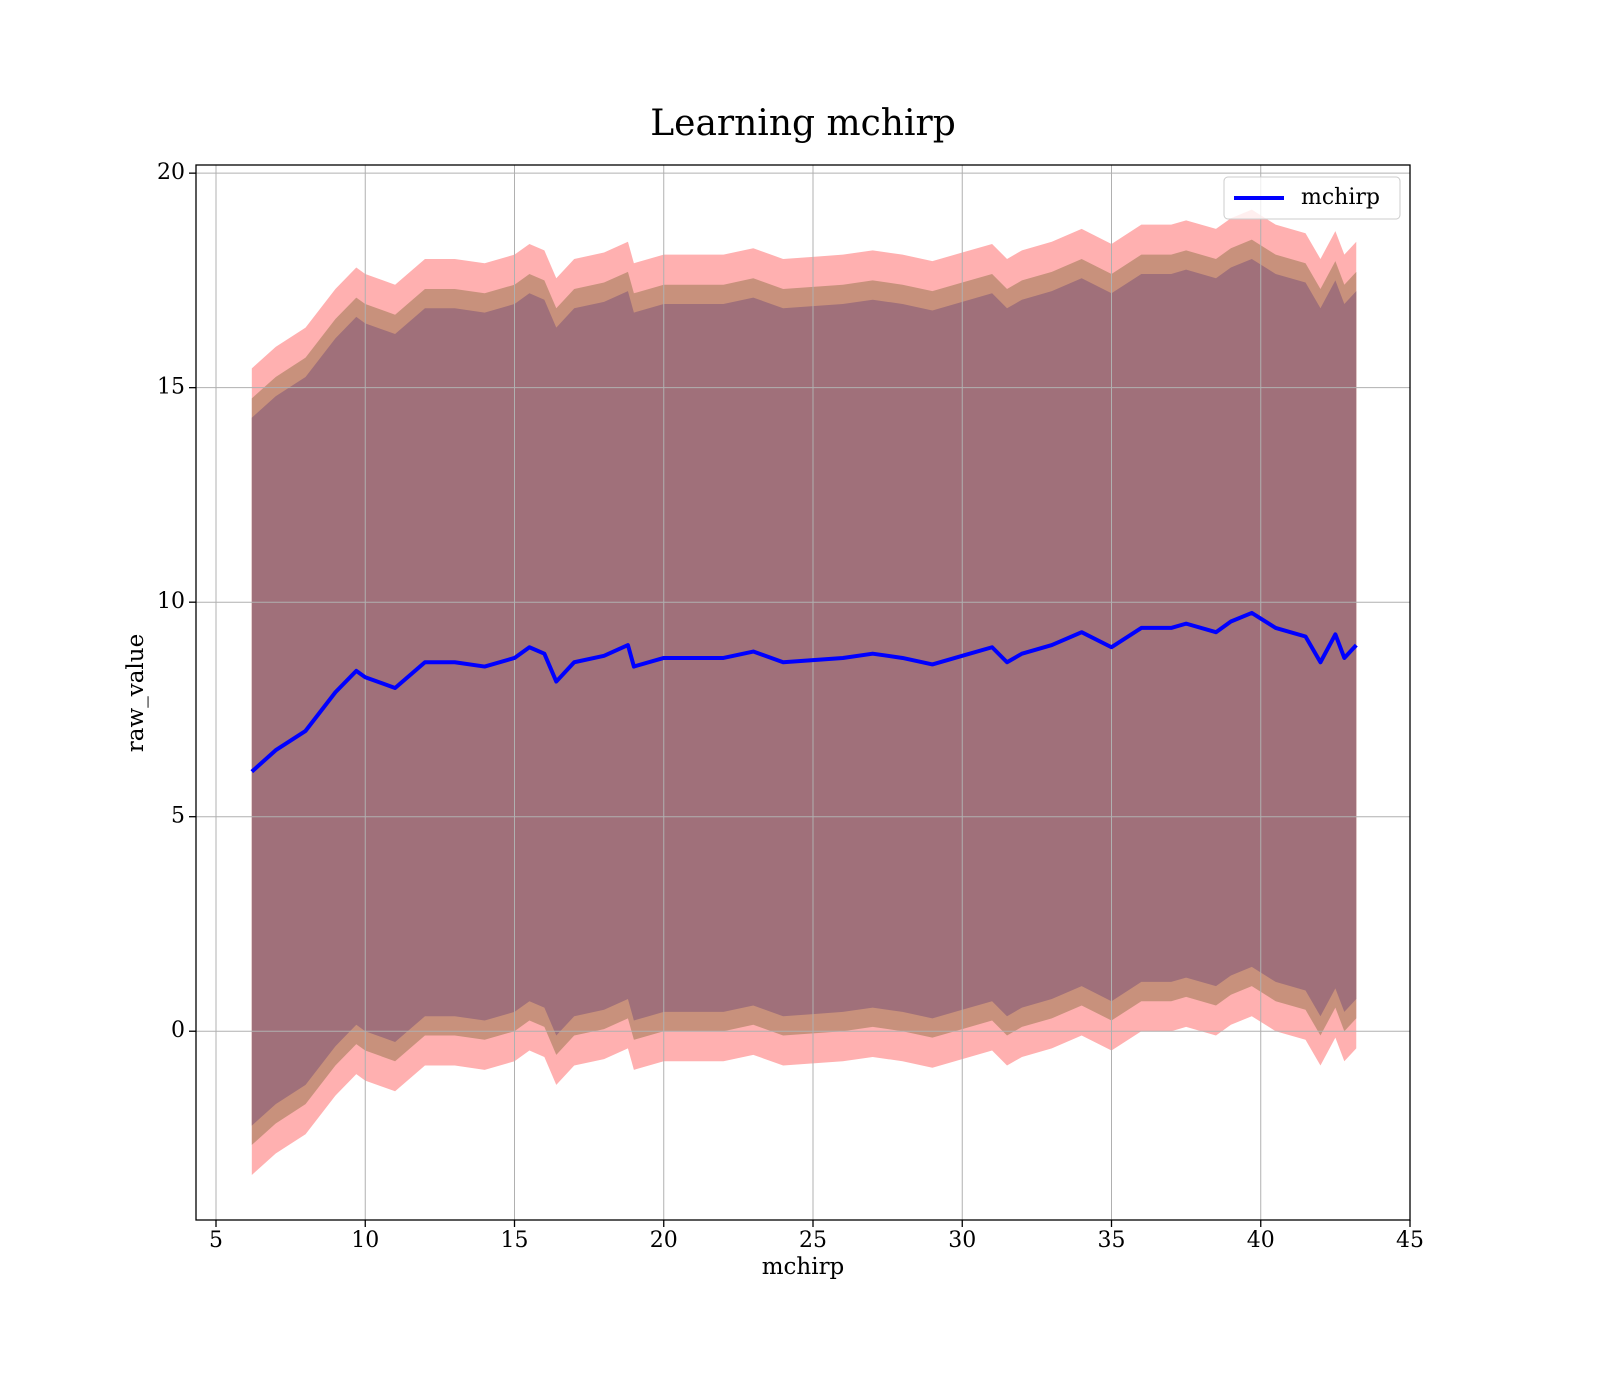 The image size is (1600, 1400). What do you see at coordinates (1410, 1240) in the screenshot?
I see `x-tick-label: 45` at bounding box center [1410, 1240].